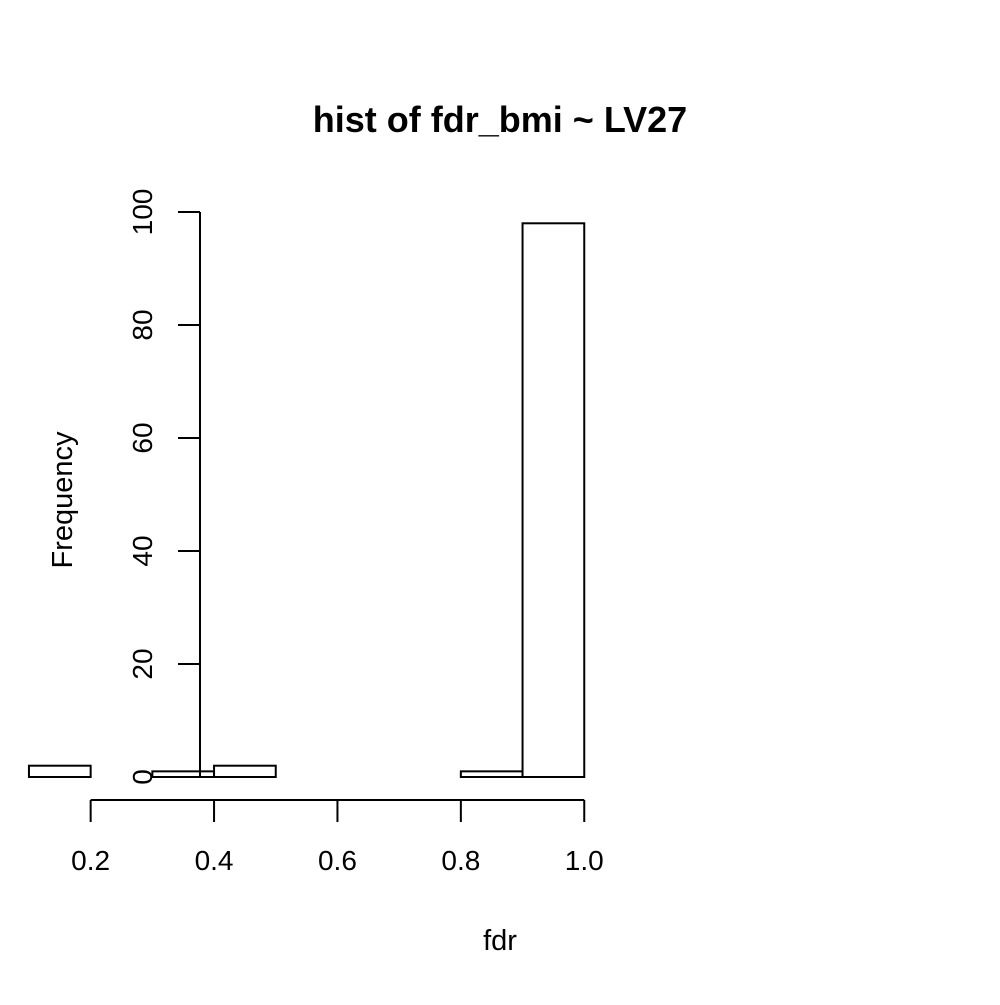 Image resolution: width=1000 pixels, height=1005 pixels. I want to click on x-axis-label: fdr, so click(500, 941).